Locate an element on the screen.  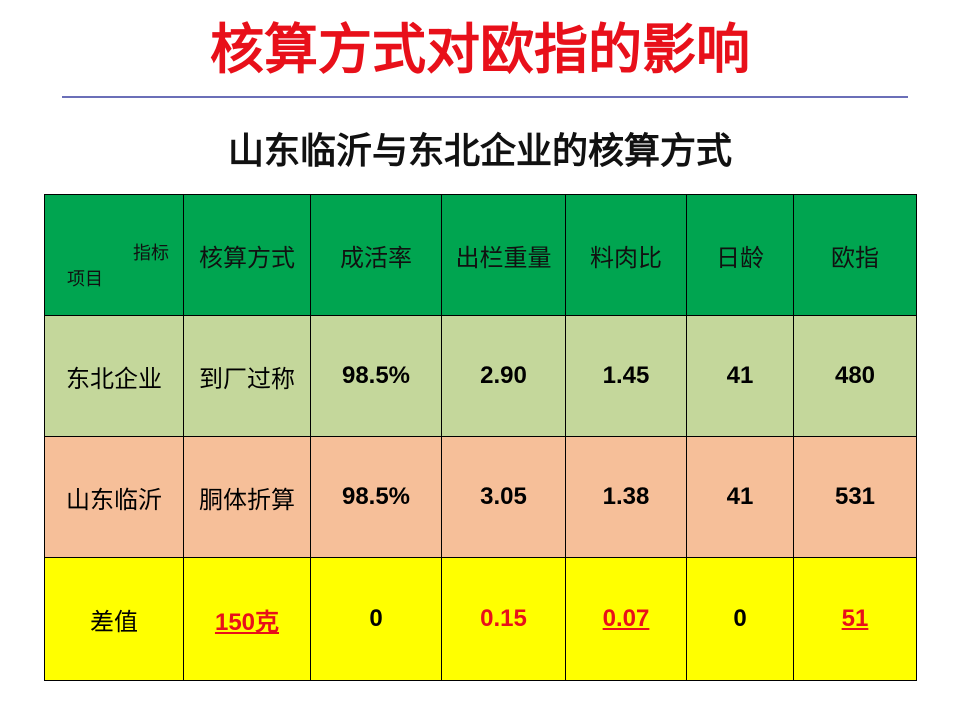
corner-label-indicator: 指标 is located at coordinates (151, 253).